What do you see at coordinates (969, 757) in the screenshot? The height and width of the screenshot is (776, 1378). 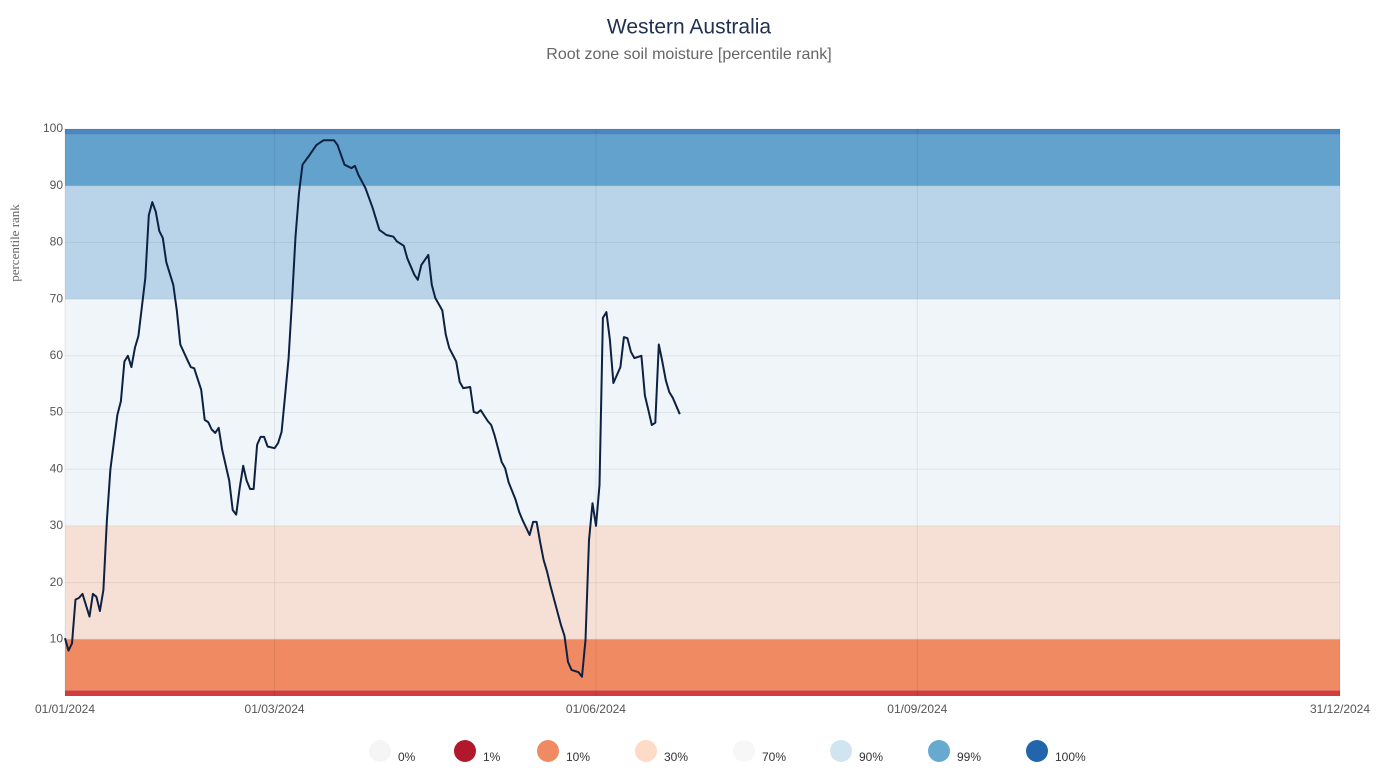 I see `legend-label: 99%` at bounding box center [969, 757].